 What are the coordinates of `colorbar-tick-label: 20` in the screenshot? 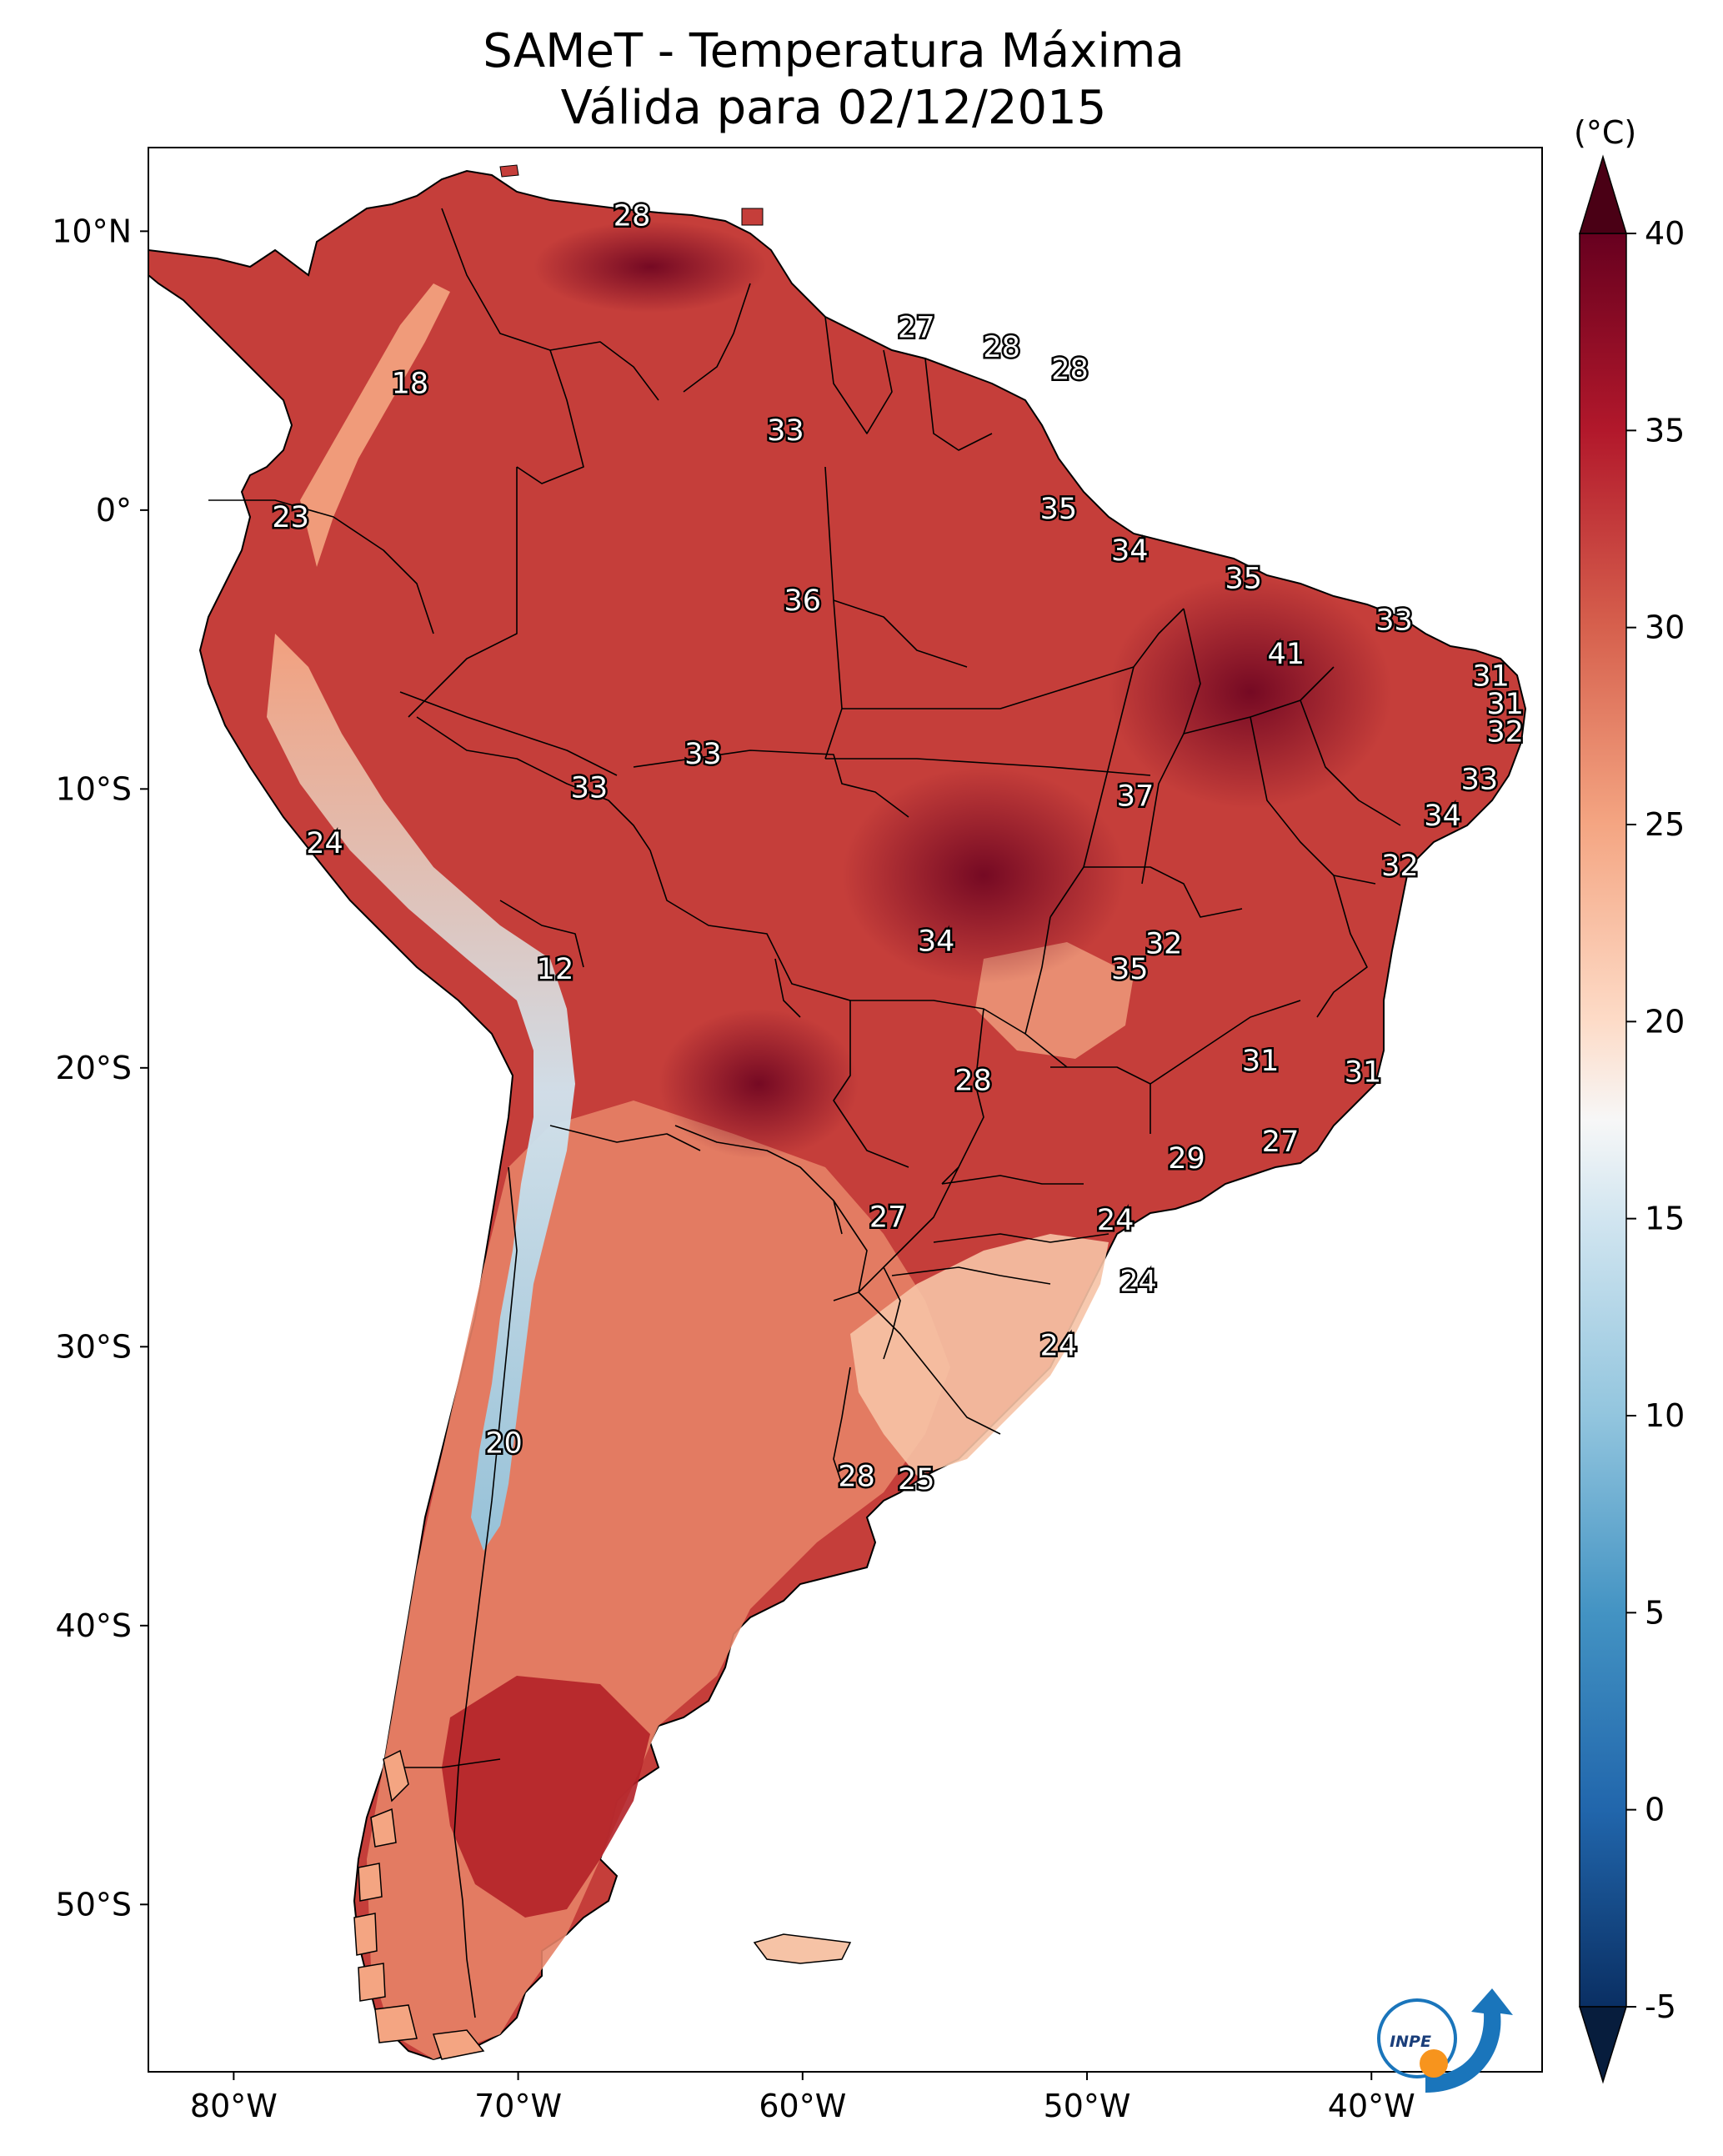 It's located at (1665, 1021).